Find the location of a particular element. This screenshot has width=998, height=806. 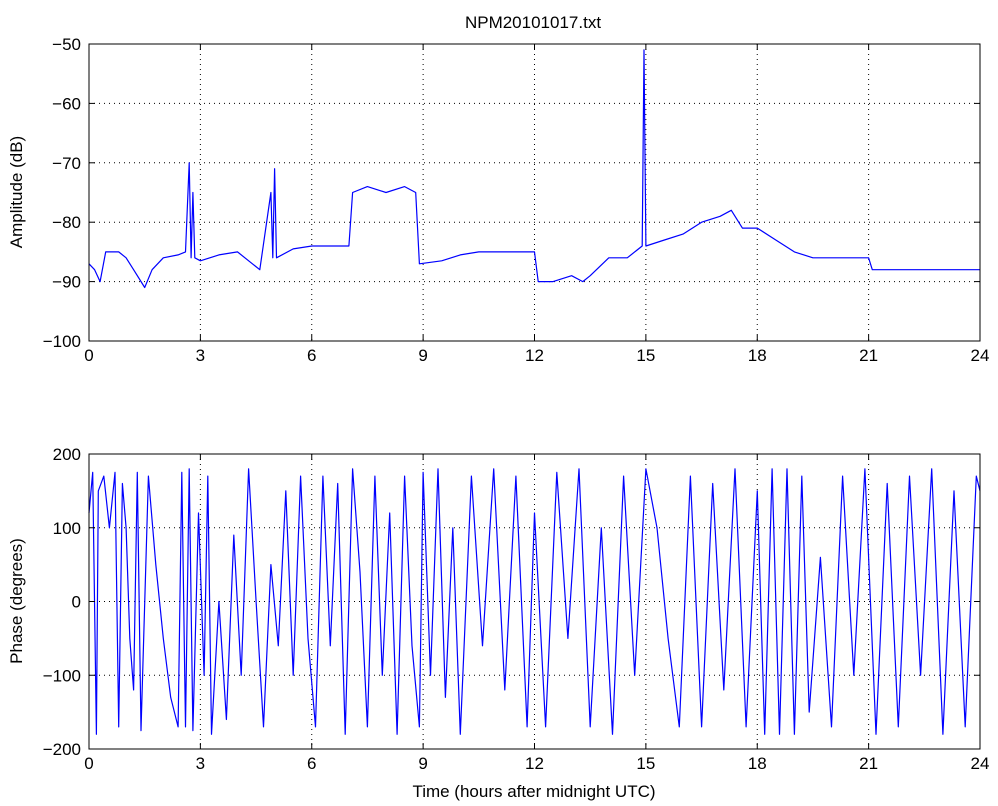

y-tick-label: −80 is located at coordinates (66, 222).